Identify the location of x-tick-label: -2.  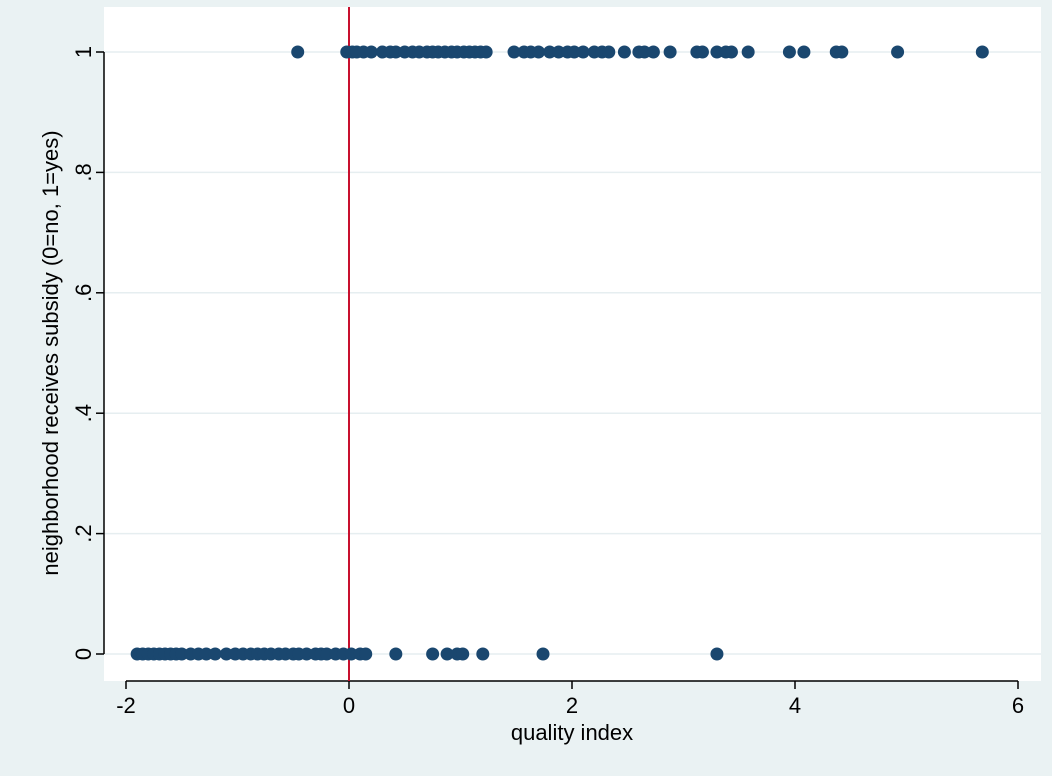
(126, 705).